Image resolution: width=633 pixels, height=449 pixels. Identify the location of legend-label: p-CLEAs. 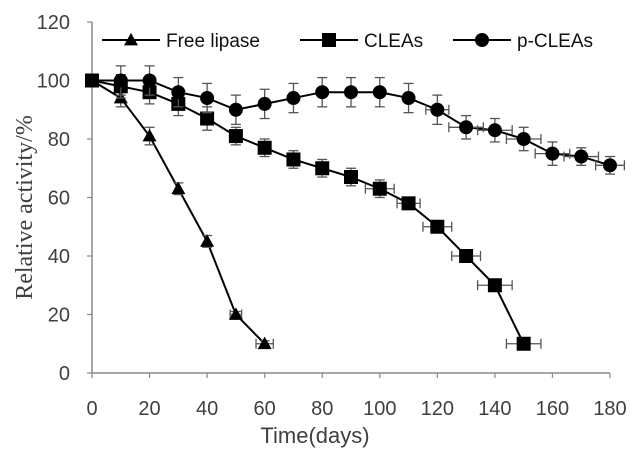
(555, 41).